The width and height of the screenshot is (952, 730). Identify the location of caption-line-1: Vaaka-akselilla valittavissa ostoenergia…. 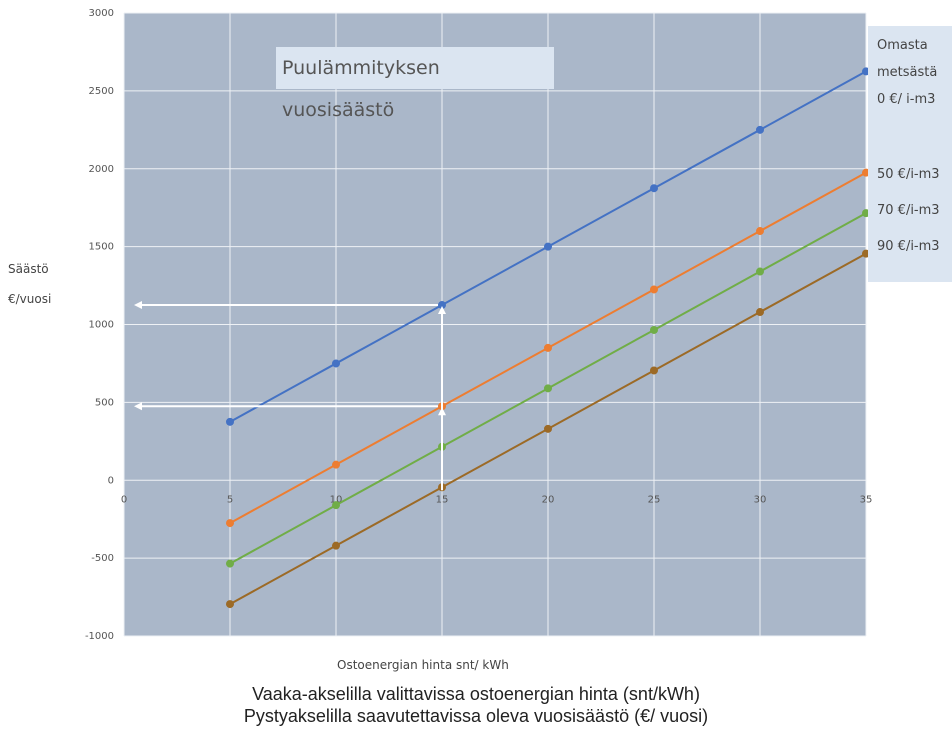
(476, 694).